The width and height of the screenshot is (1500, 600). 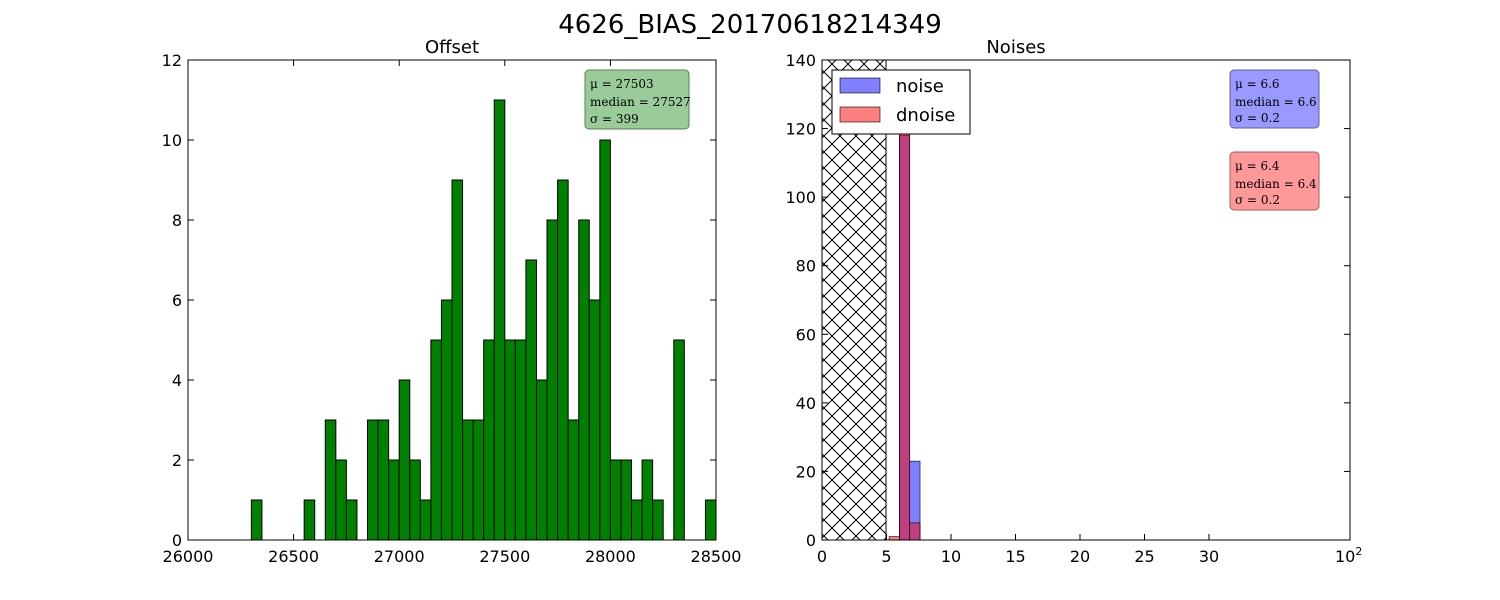 What do you see at coordinates (610, 556) in the screenshot?
I see `offset-xtick-label: 28000` at bounding box center [610, 556].